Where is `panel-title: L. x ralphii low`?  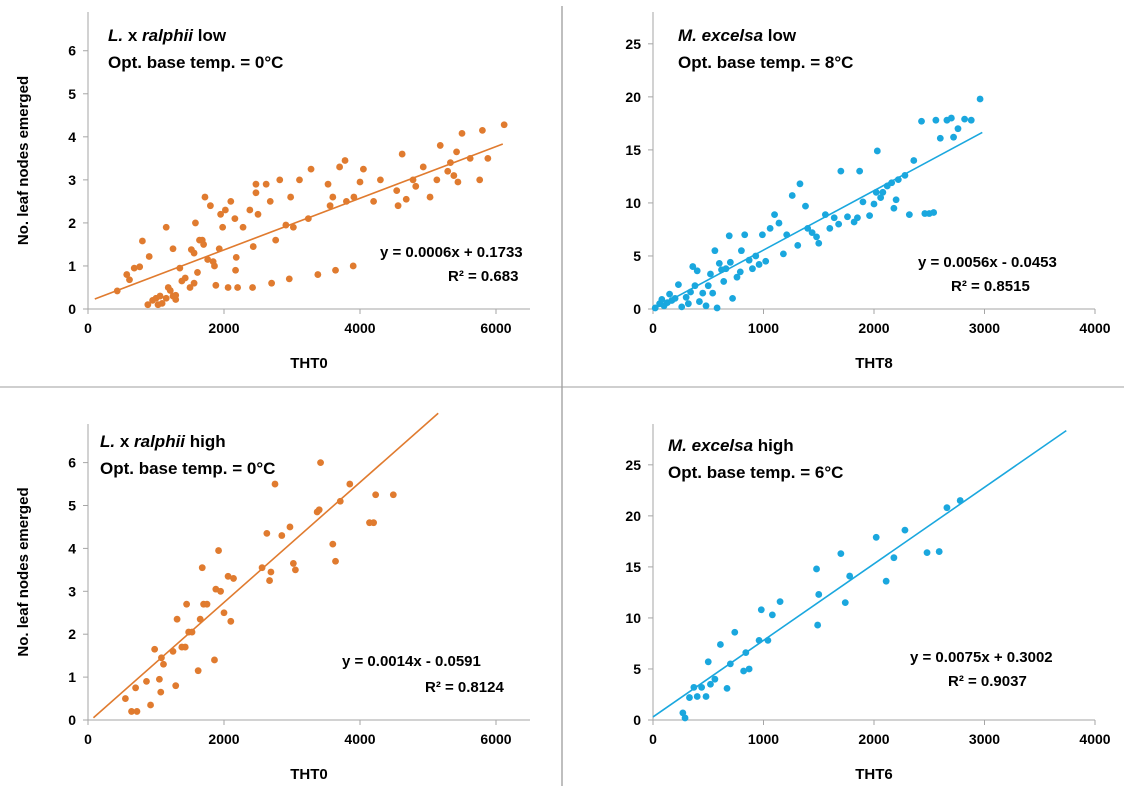 panel-title: L. x ralphii low is located at coordinates (167, 35).